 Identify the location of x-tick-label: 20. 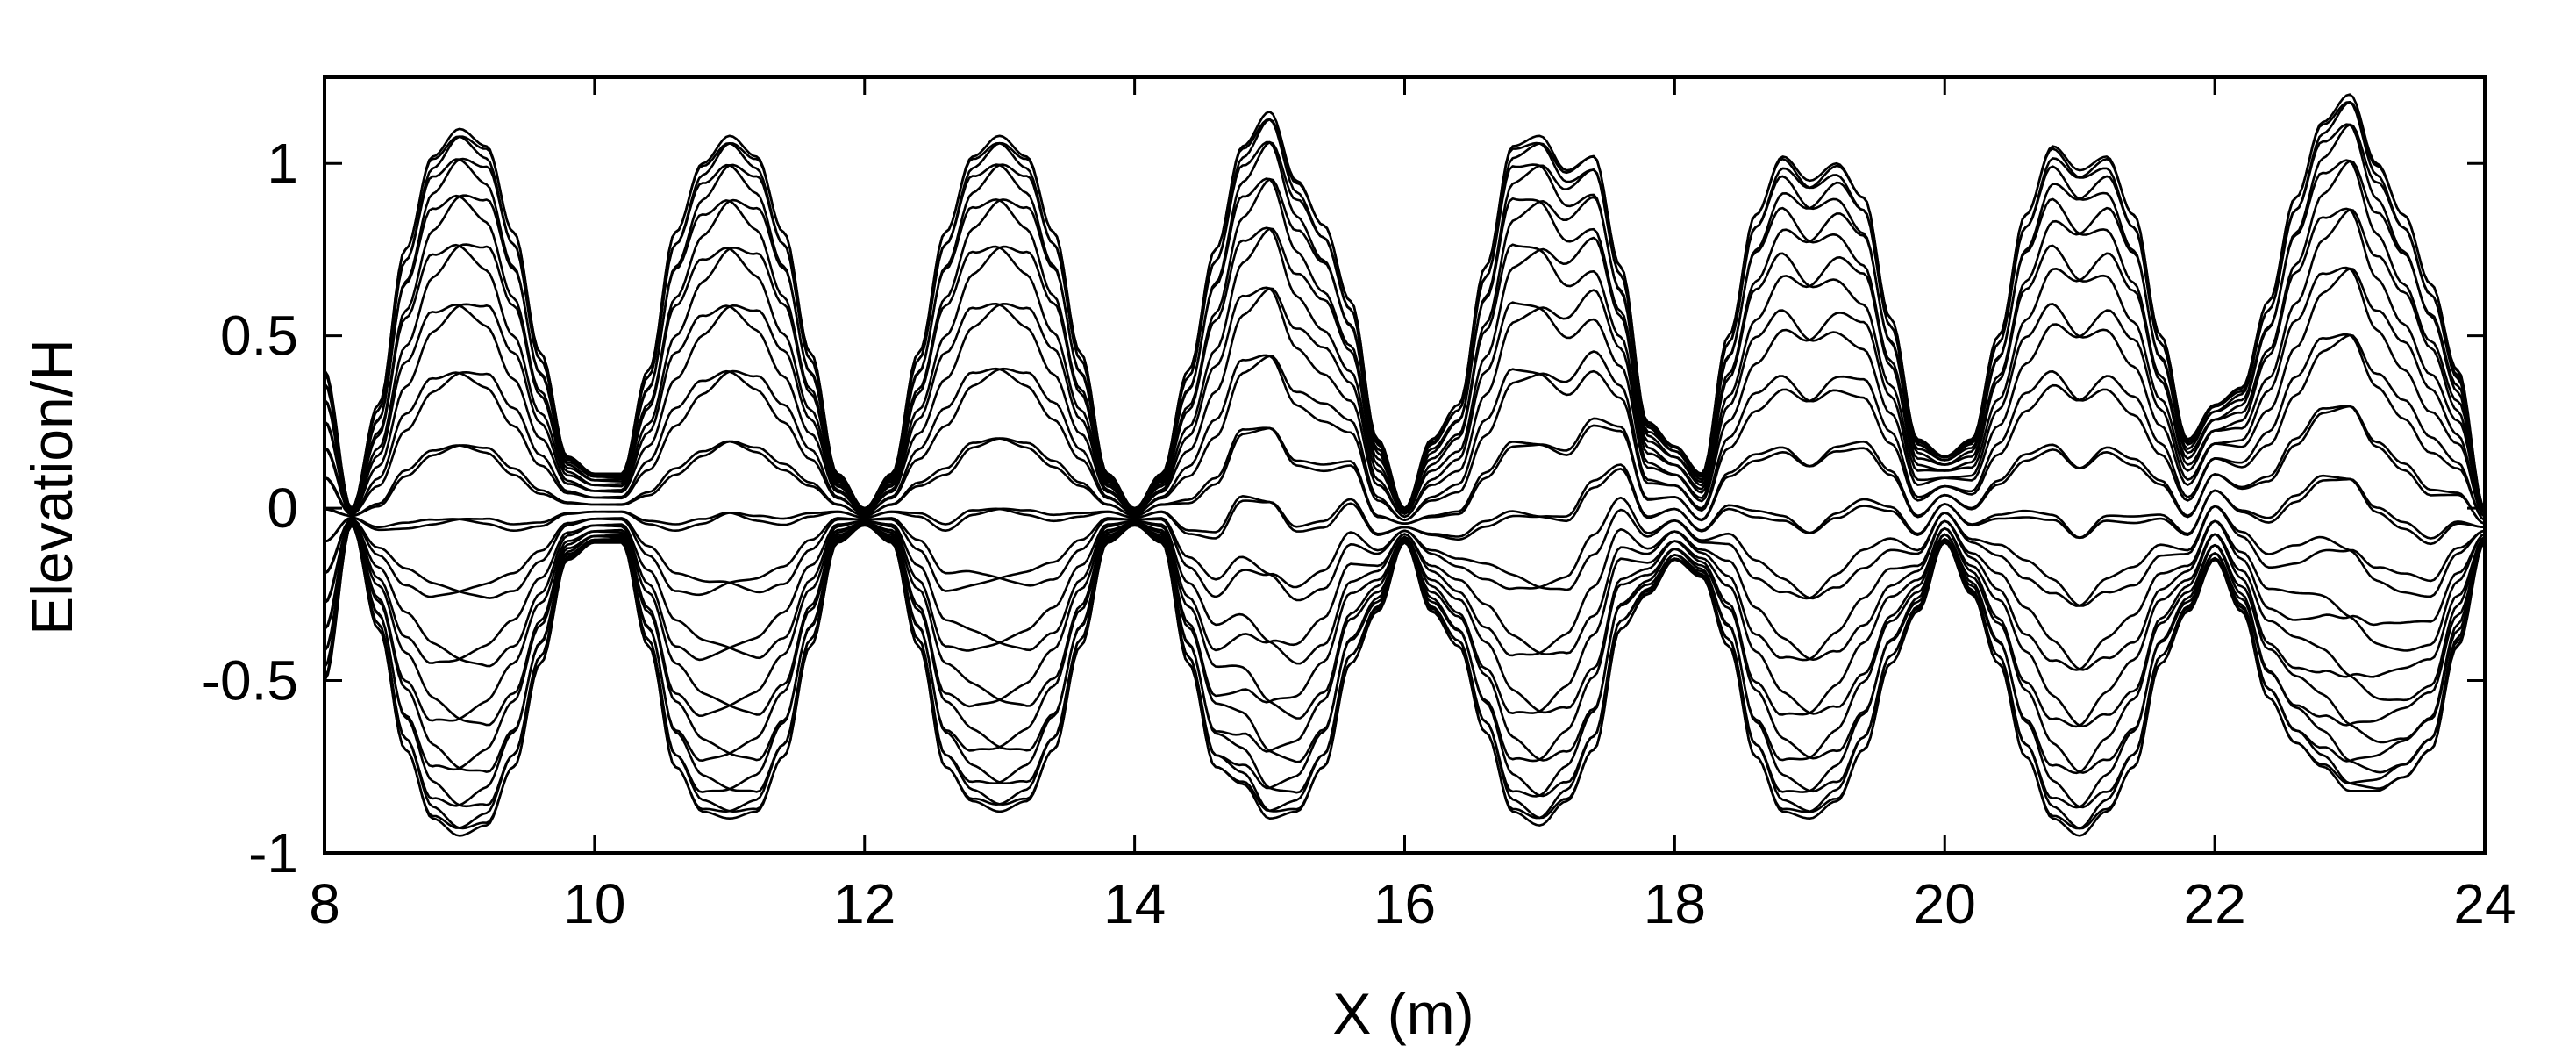
(1945, 903).